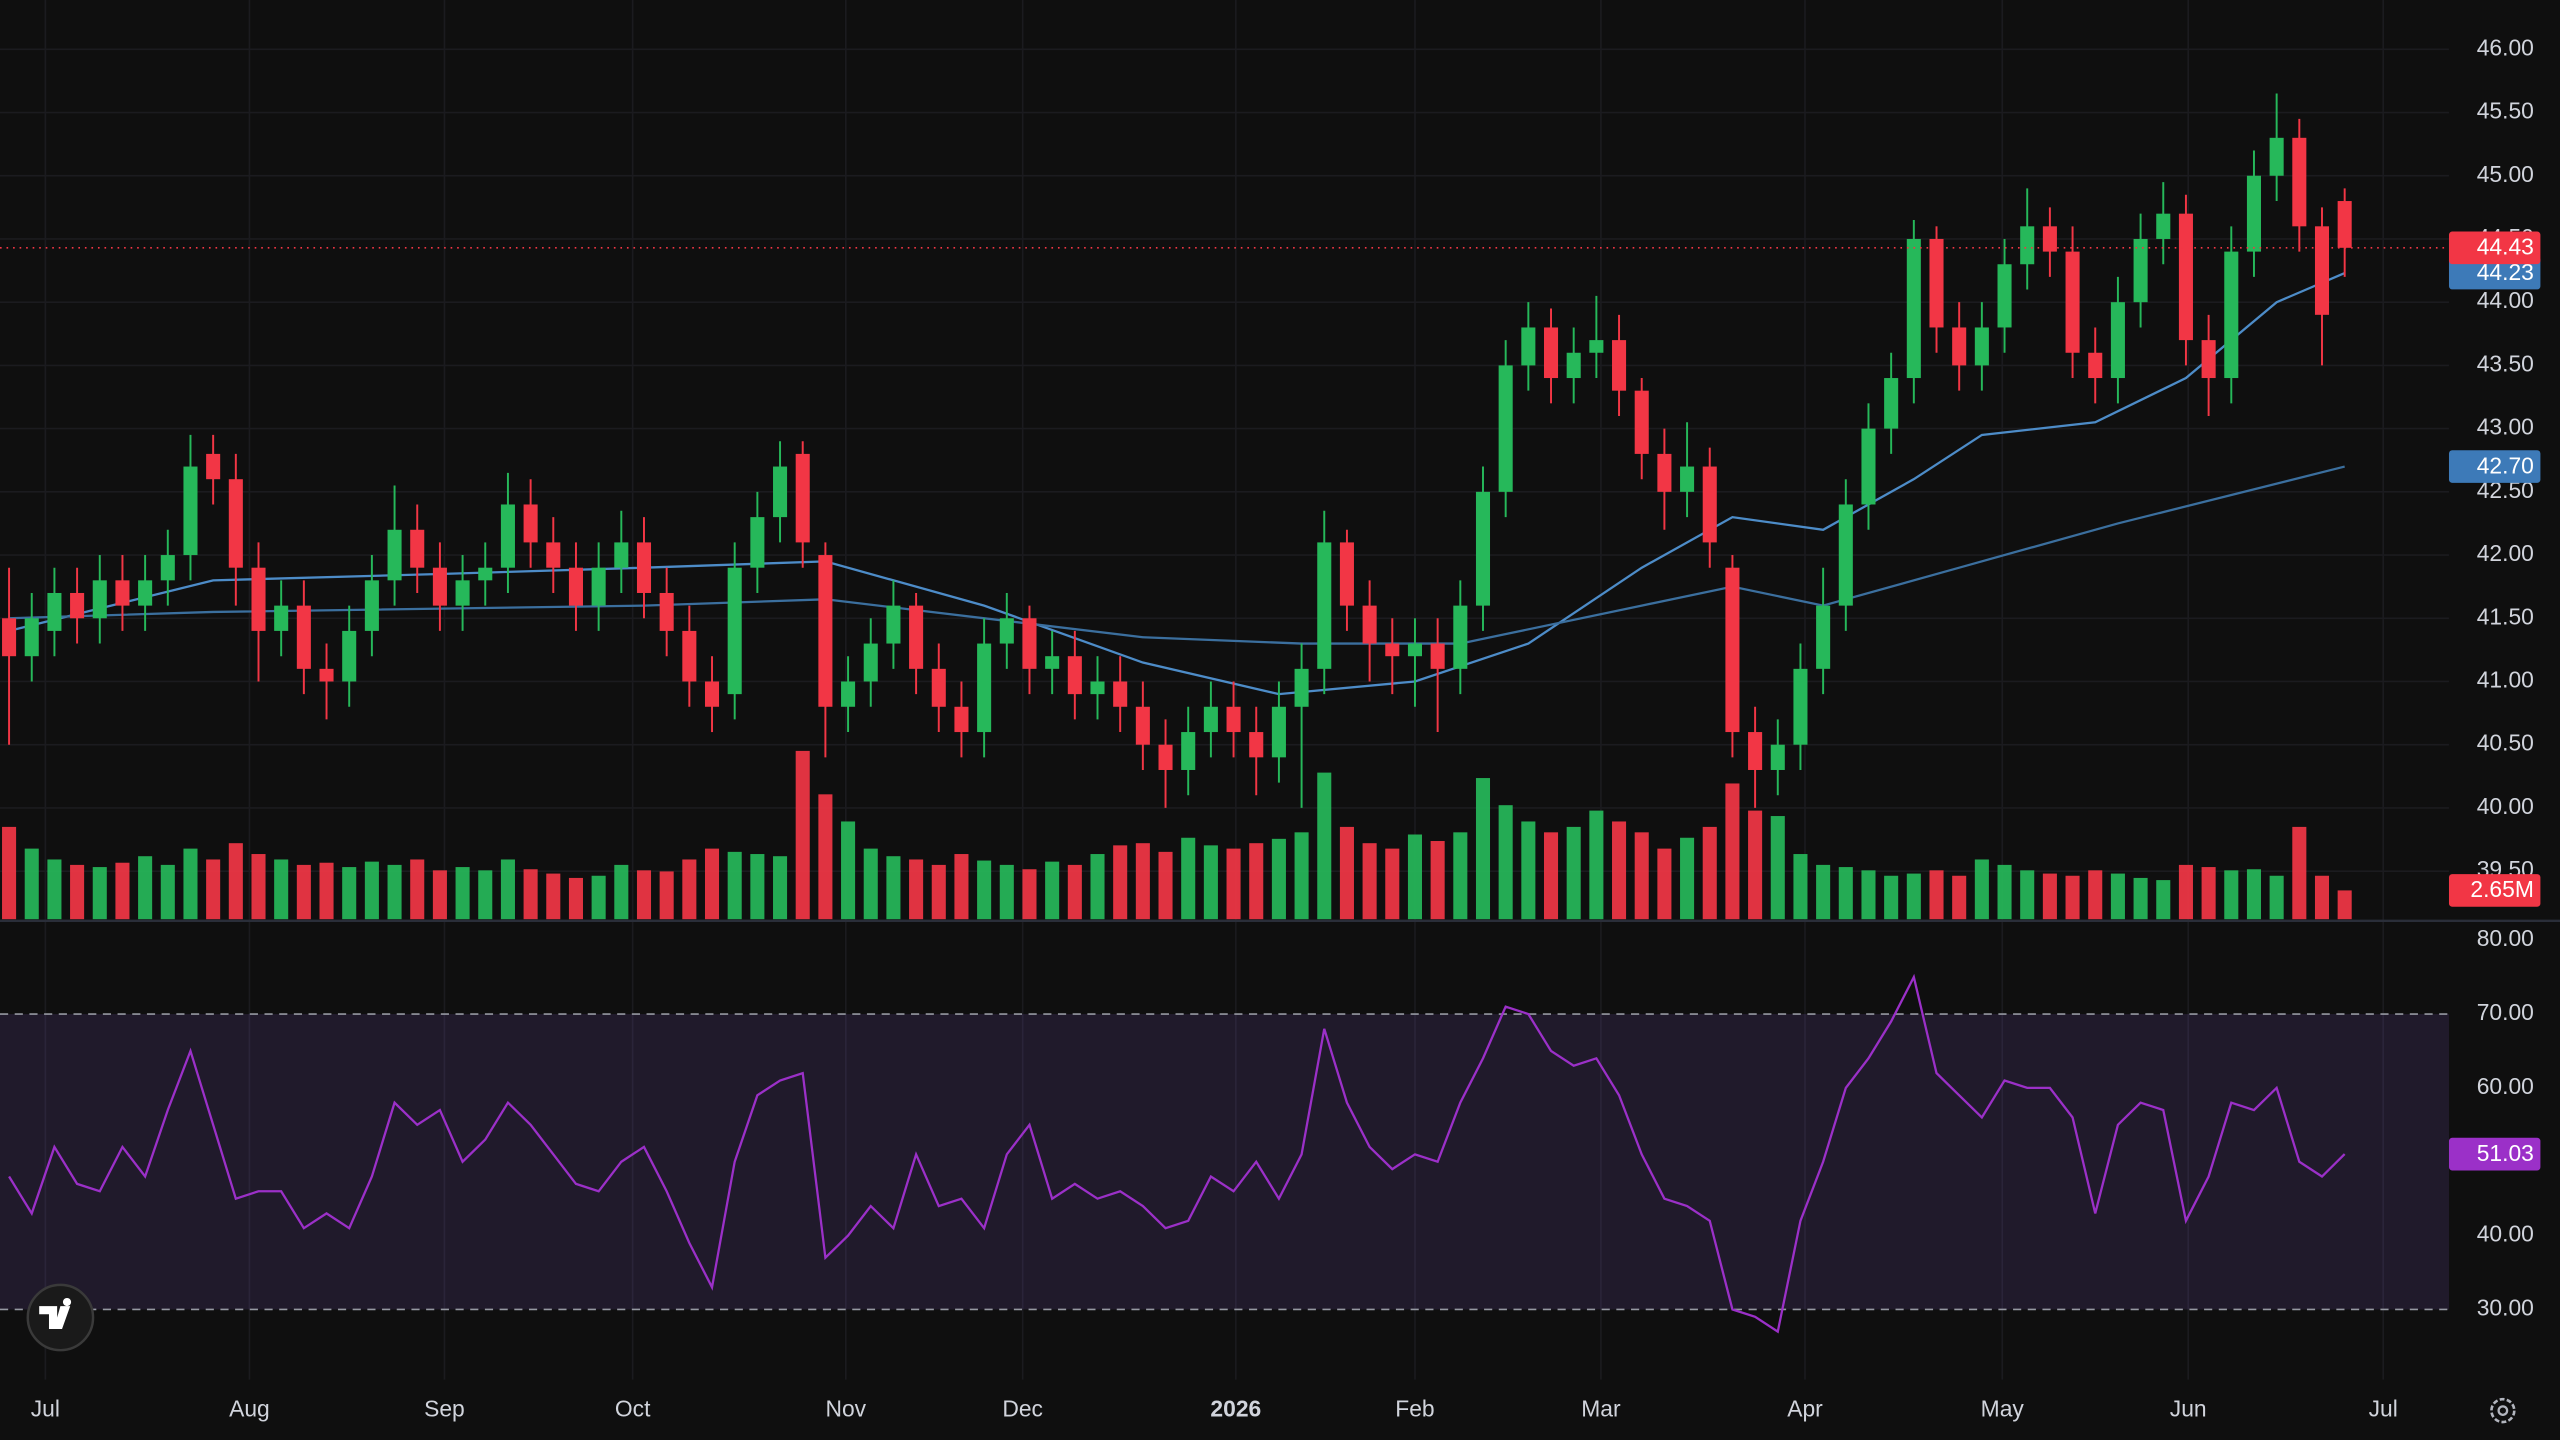 The width and height of the screenshot is (2560, 1440). I want to click on y-tick-label: 41.50, so click(2505, 616).